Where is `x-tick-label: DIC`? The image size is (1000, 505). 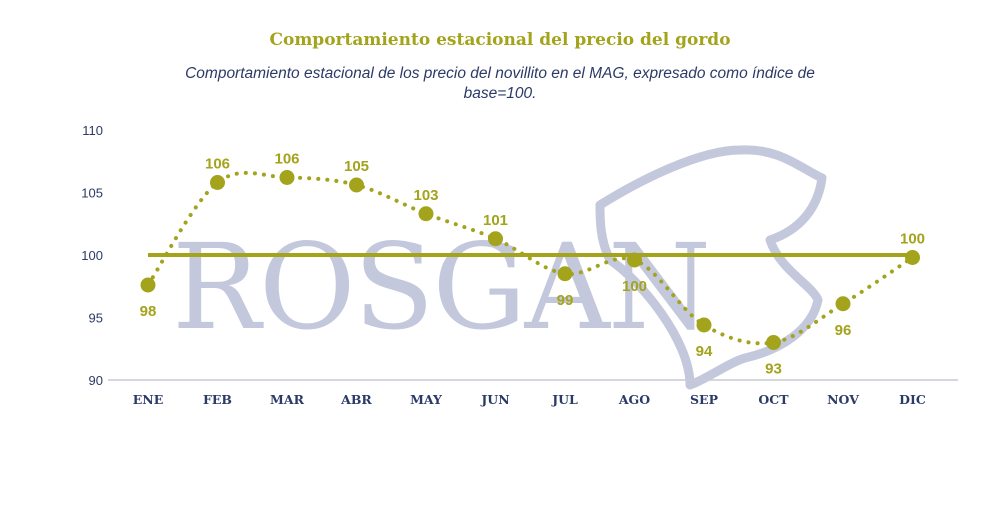
x-tick-label: DIC is located at coordinates (912, 399).